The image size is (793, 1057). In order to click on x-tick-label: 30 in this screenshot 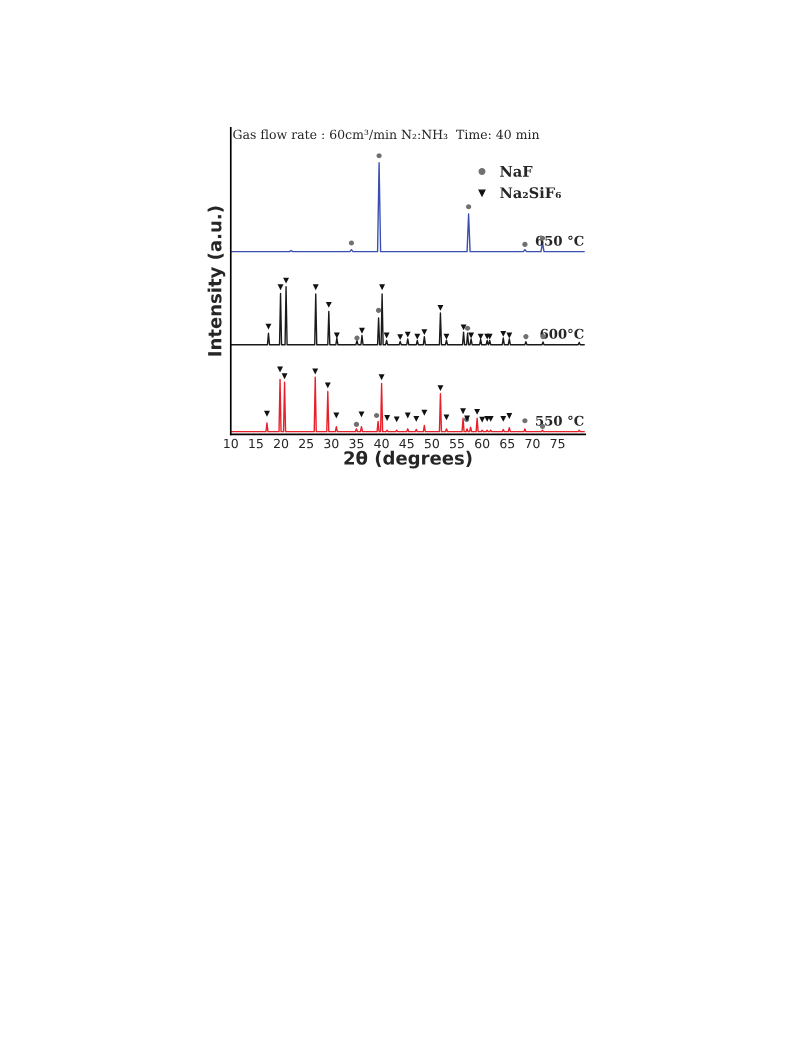, I will do `click(331, 443)`.